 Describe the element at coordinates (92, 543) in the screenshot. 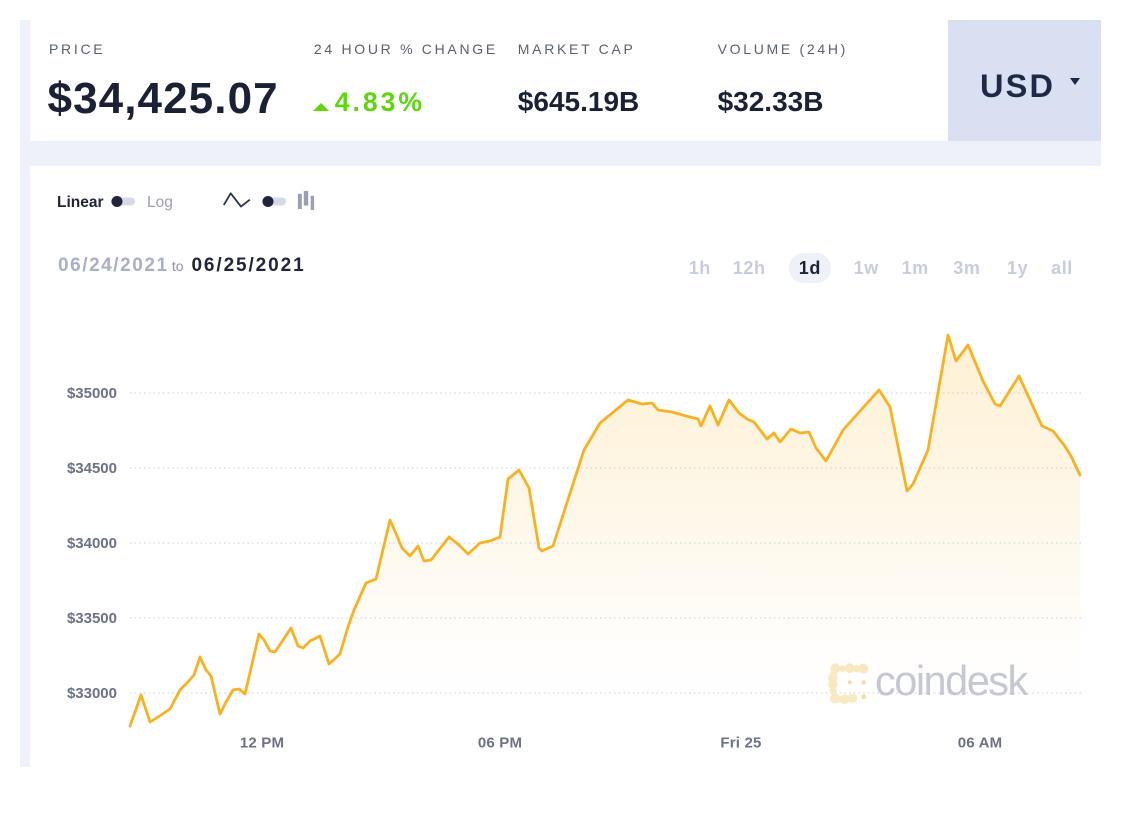

I see `svg-text: $34000` at that location.